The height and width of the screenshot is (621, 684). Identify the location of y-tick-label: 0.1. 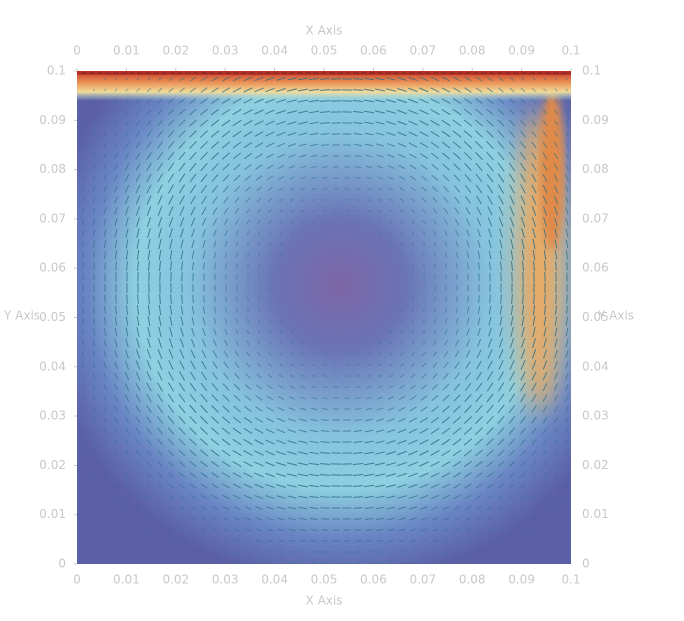
(591, 71).